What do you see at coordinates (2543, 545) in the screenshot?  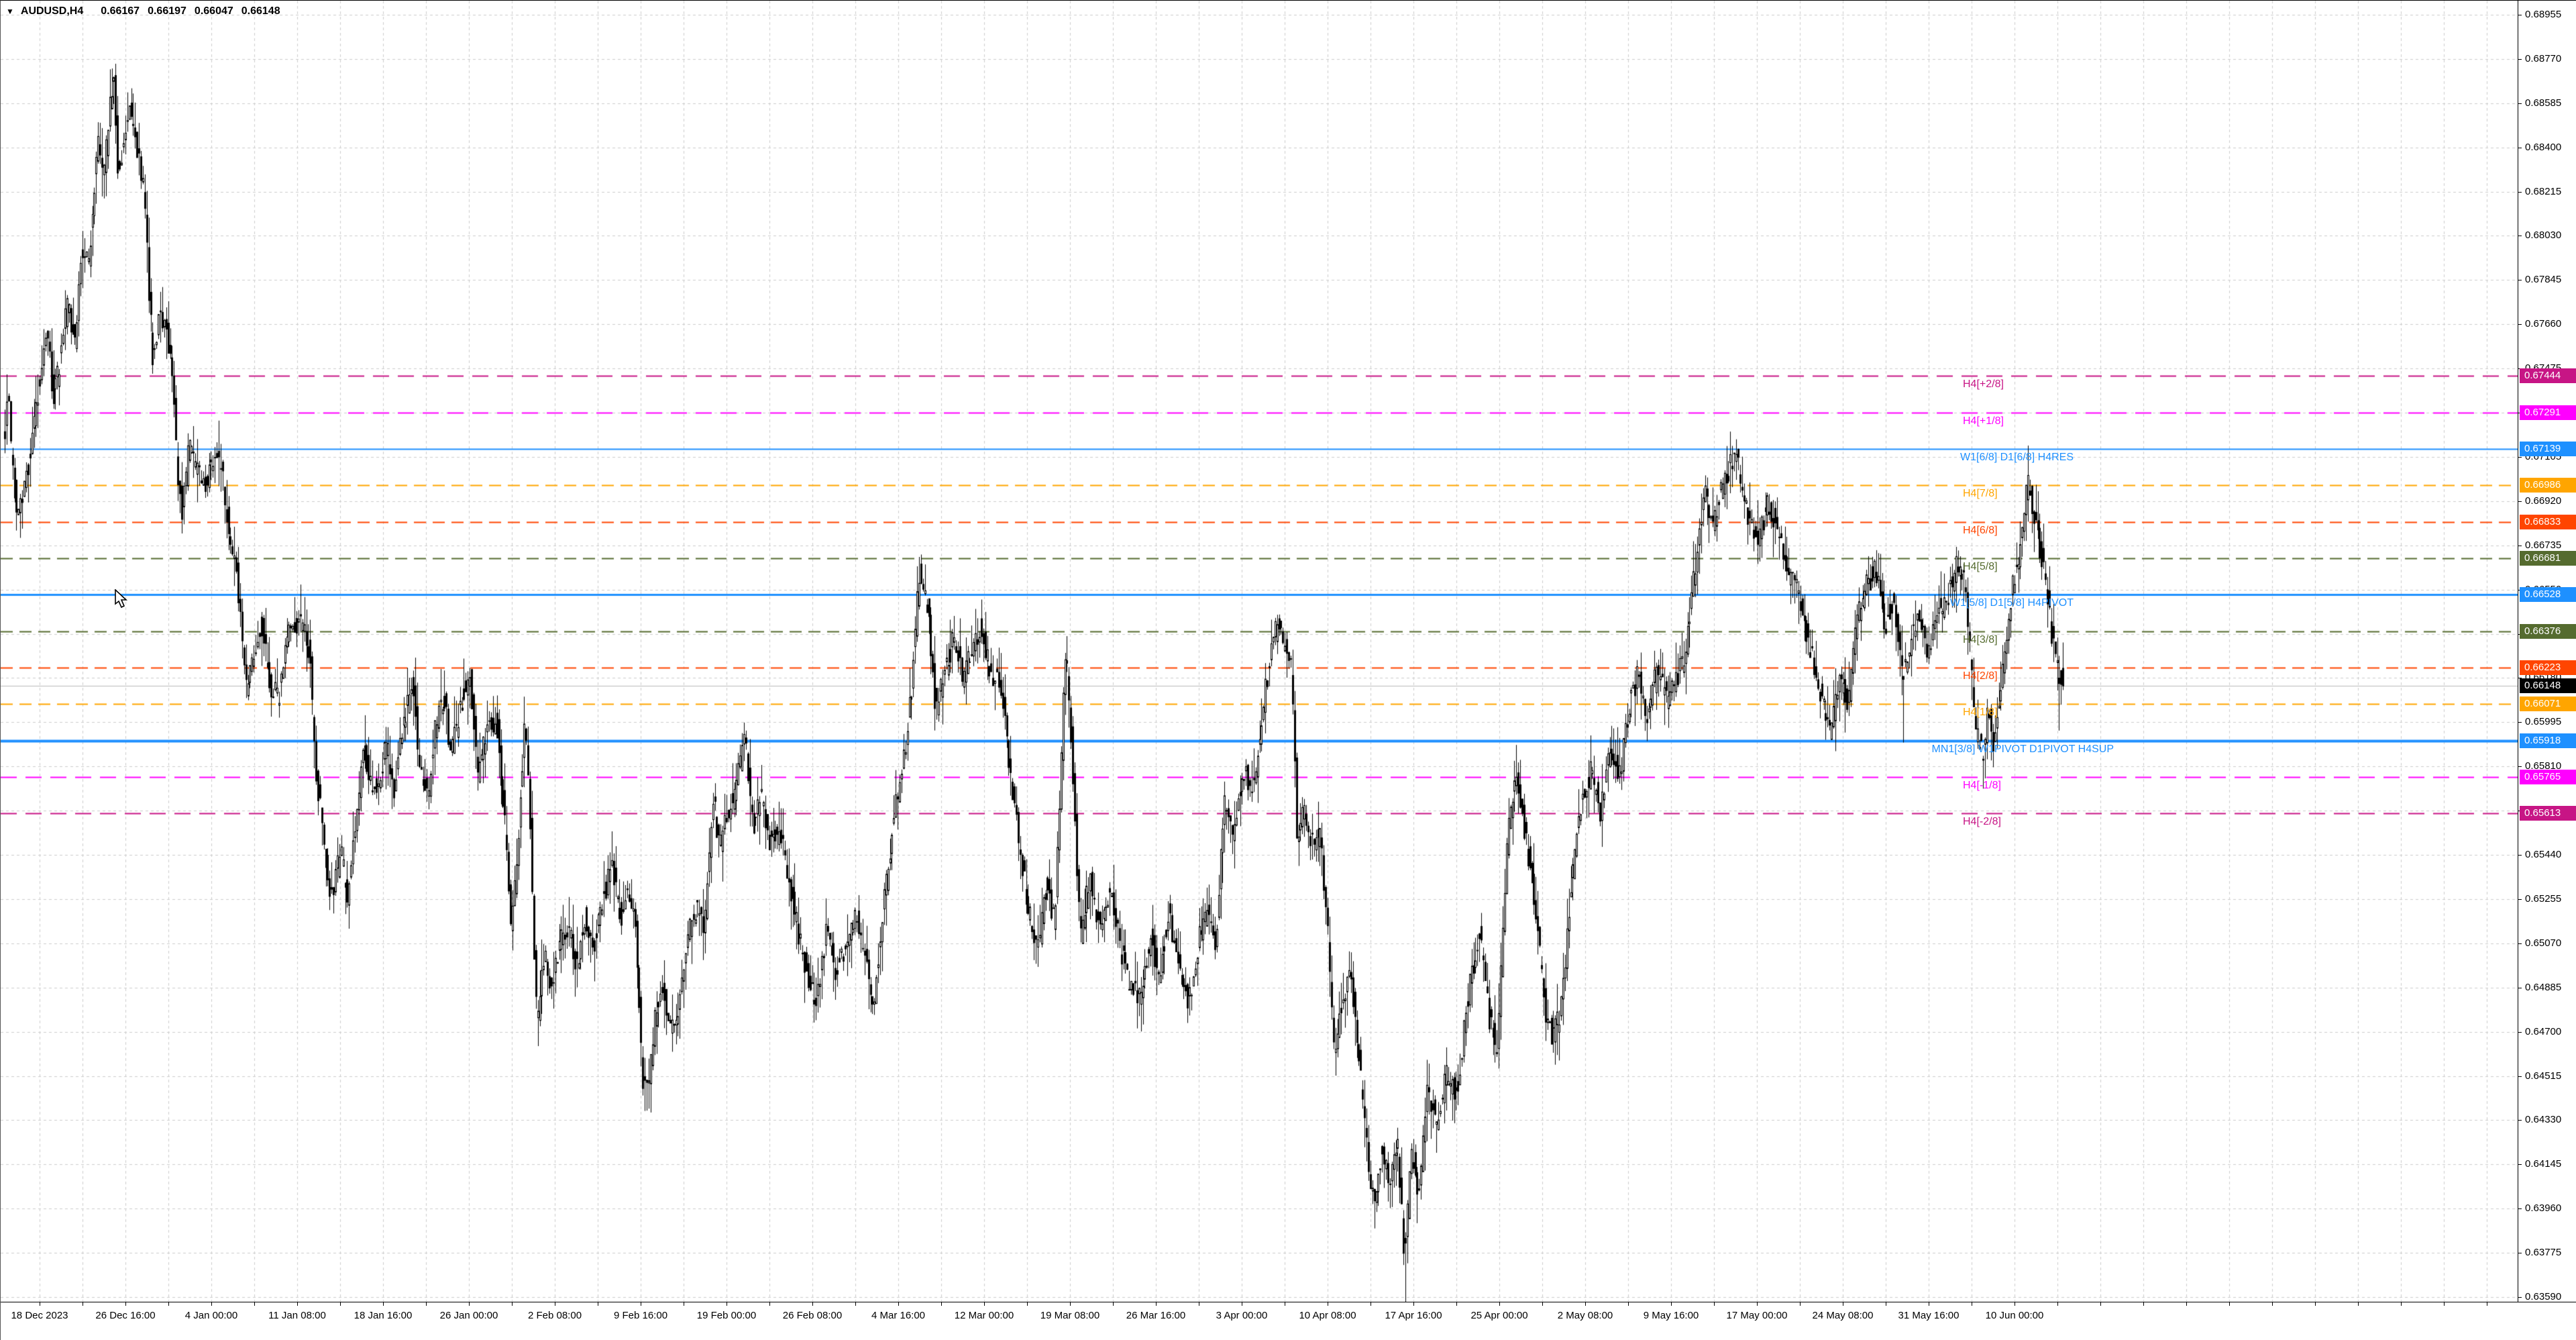 I see `price-axis-label: 0.66735` at bounding box center [2543, 545].